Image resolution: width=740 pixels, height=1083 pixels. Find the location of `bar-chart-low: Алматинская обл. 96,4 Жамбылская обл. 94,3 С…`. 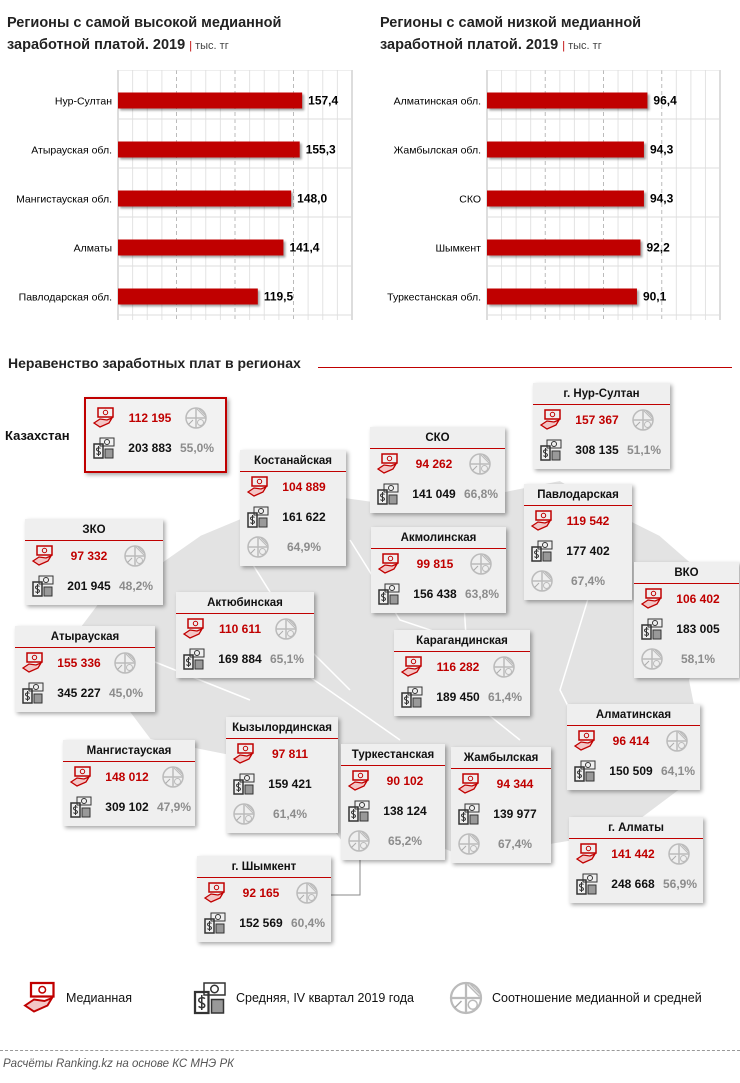

bar-chart-low: Алматинская обл. 96,4 Жамбылская обл. 94,3 С… is located at coordinates (554, 195).